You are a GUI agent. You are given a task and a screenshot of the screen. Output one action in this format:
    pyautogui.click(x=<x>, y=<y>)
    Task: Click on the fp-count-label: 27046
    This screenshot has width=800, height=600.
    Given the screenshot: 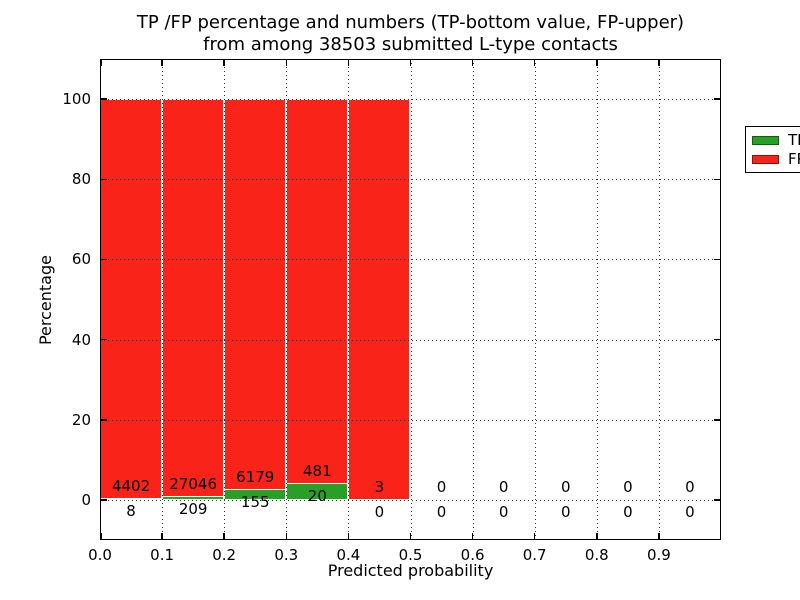 What is the action you would take?
    pyautogui.click(x=193, y=483)
    